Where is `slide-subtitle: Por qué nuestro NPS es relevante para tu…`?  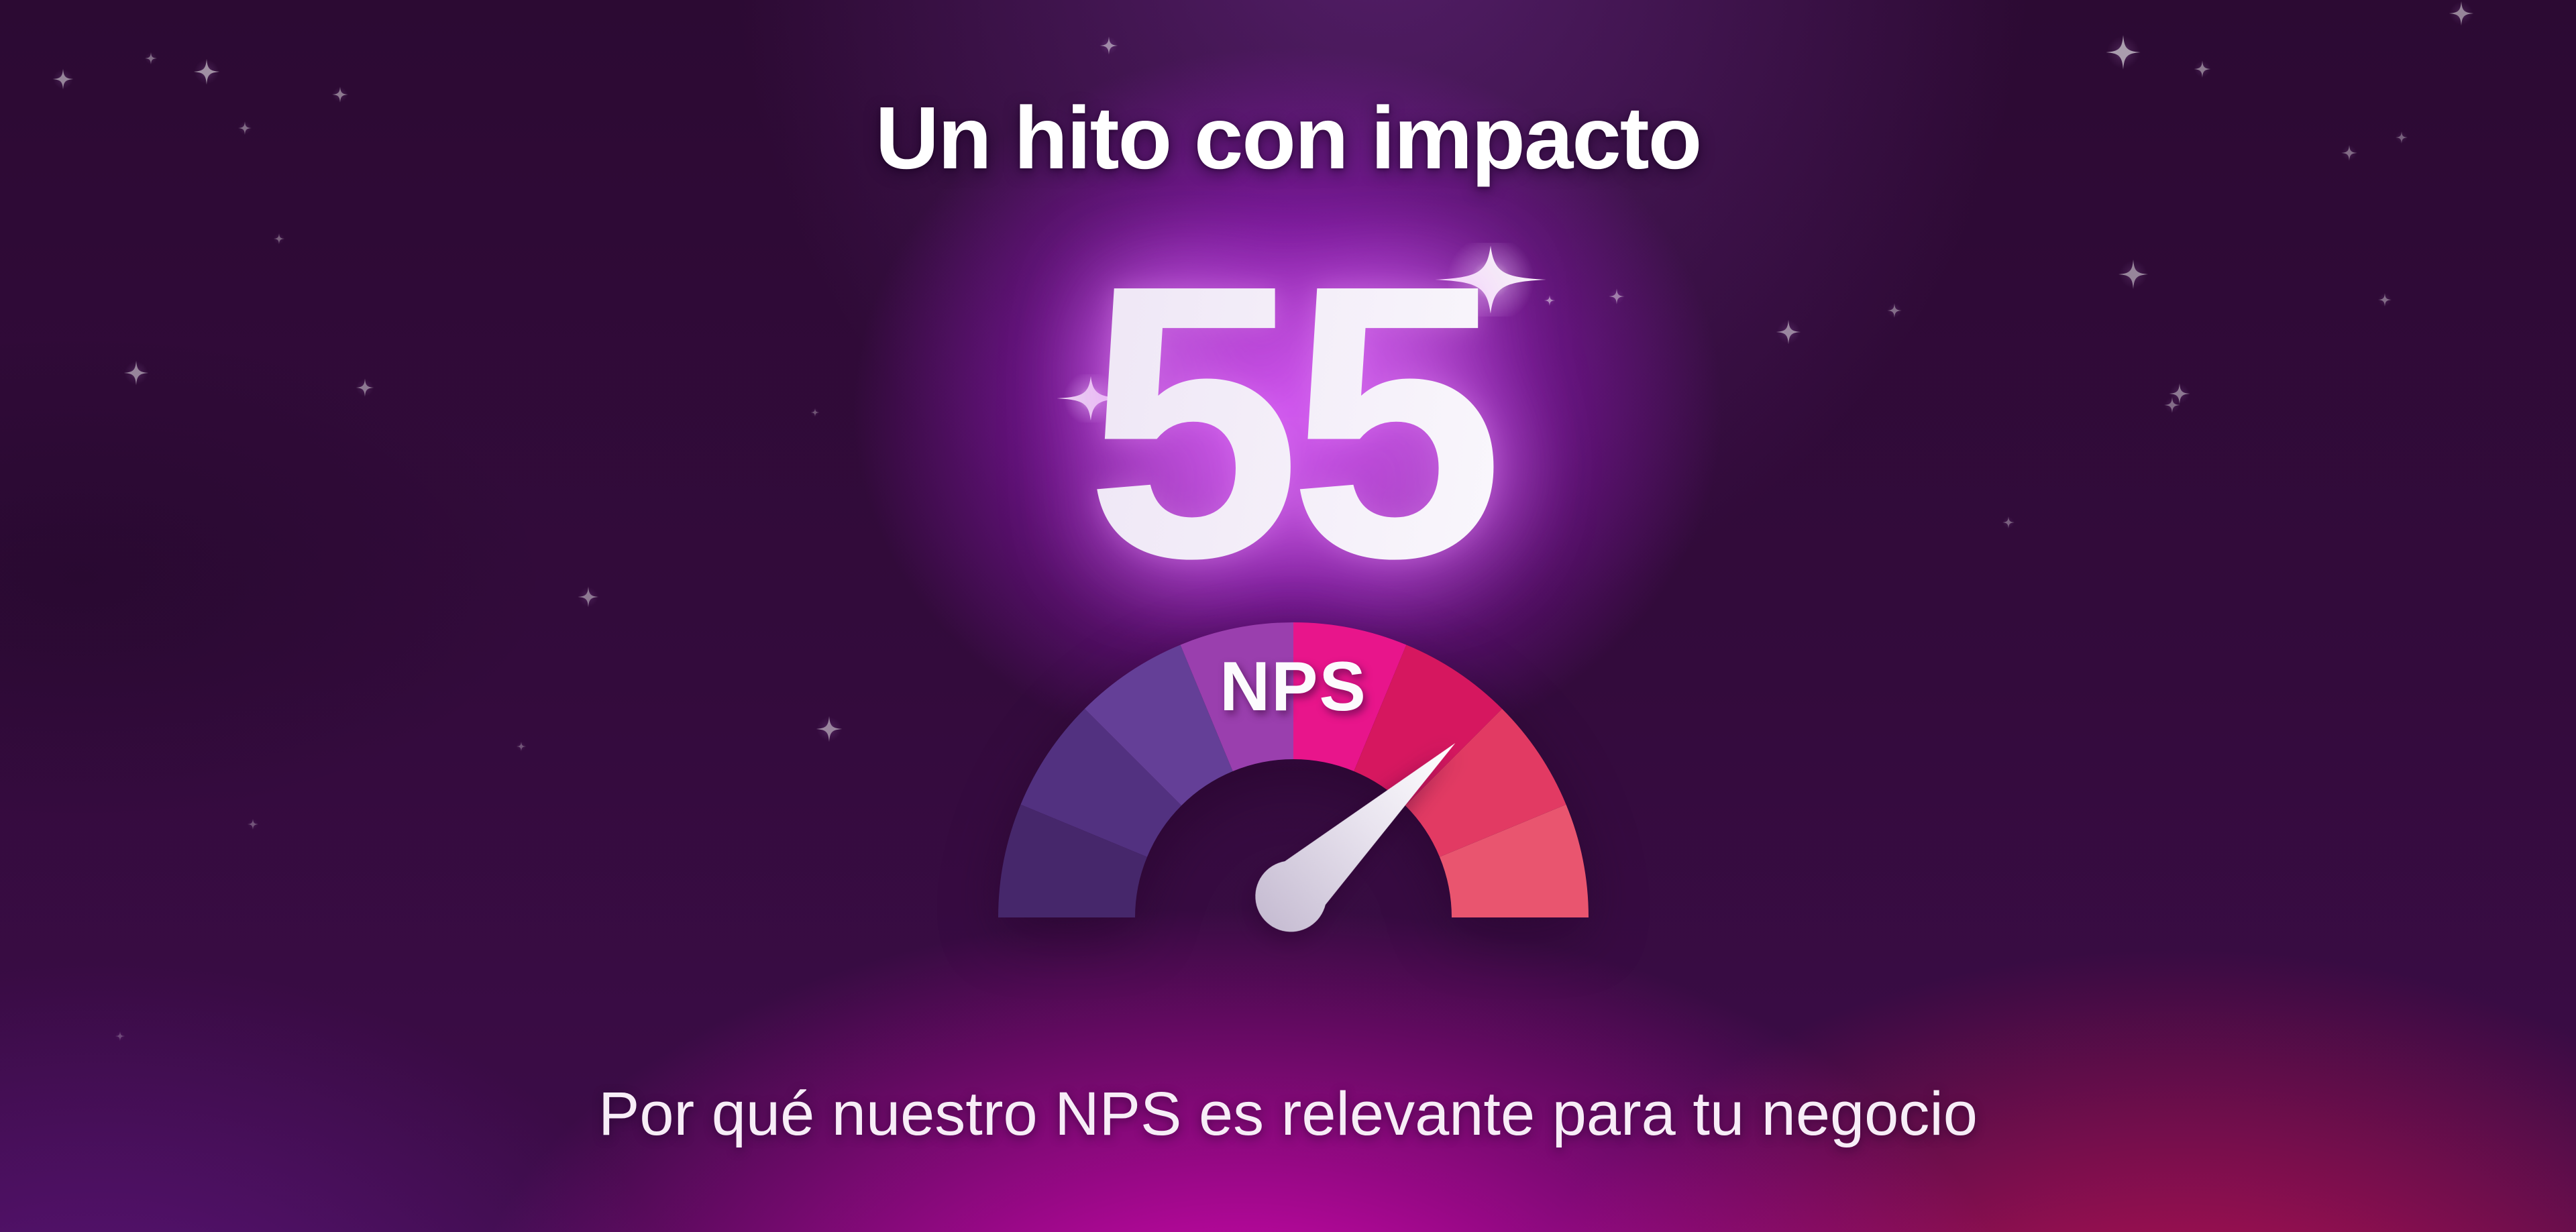 slide-subtitle: Por qué nuestro NPS es relevante para tu… is located at coordinates (1288, 1114).